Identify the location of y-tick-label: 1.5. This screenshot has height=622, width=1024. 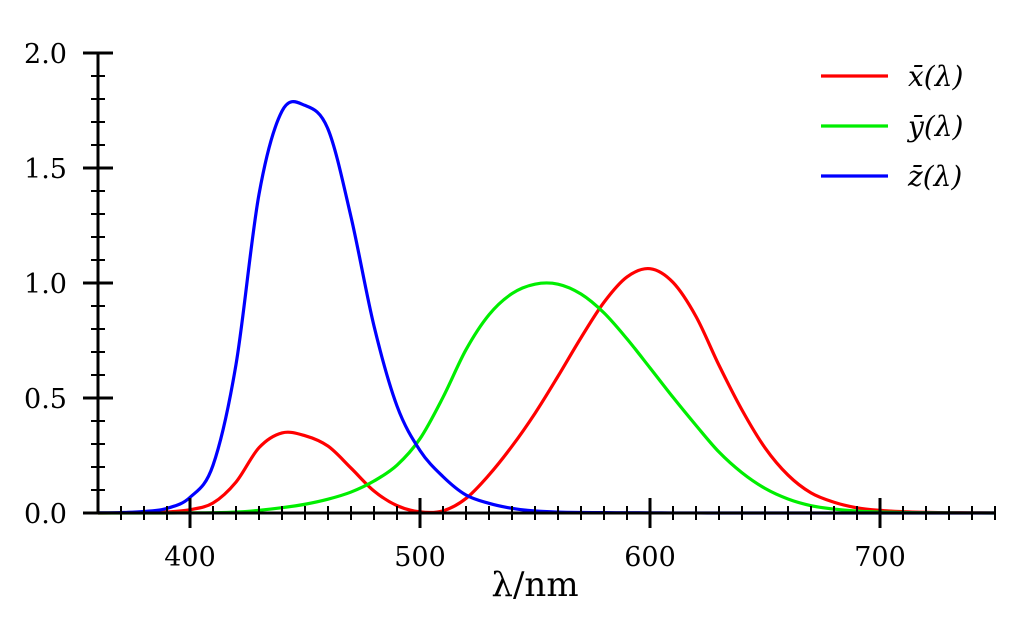
(45, 169).